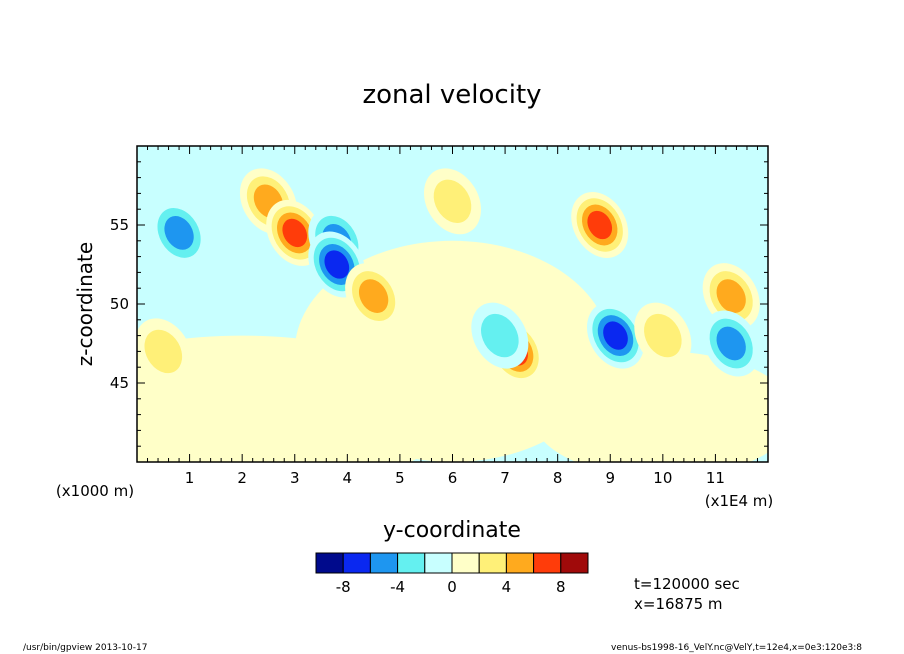 The height and width of the screenshot is (654, 904). I want to click on time-label: t=120000 sec, so click(687, 584).